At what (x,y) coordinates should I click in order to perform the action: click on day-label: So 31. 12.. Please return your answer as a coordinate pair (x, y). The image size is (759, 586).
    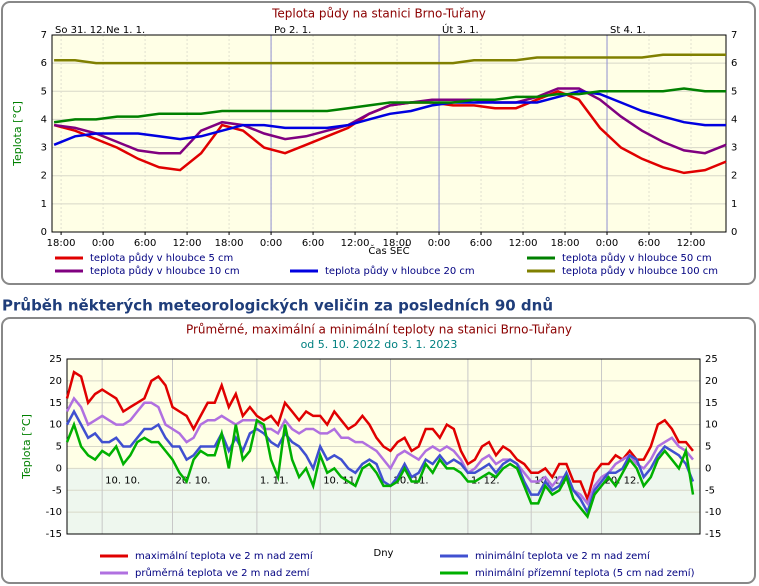
    Looking at the image, I should click on (80, 30).